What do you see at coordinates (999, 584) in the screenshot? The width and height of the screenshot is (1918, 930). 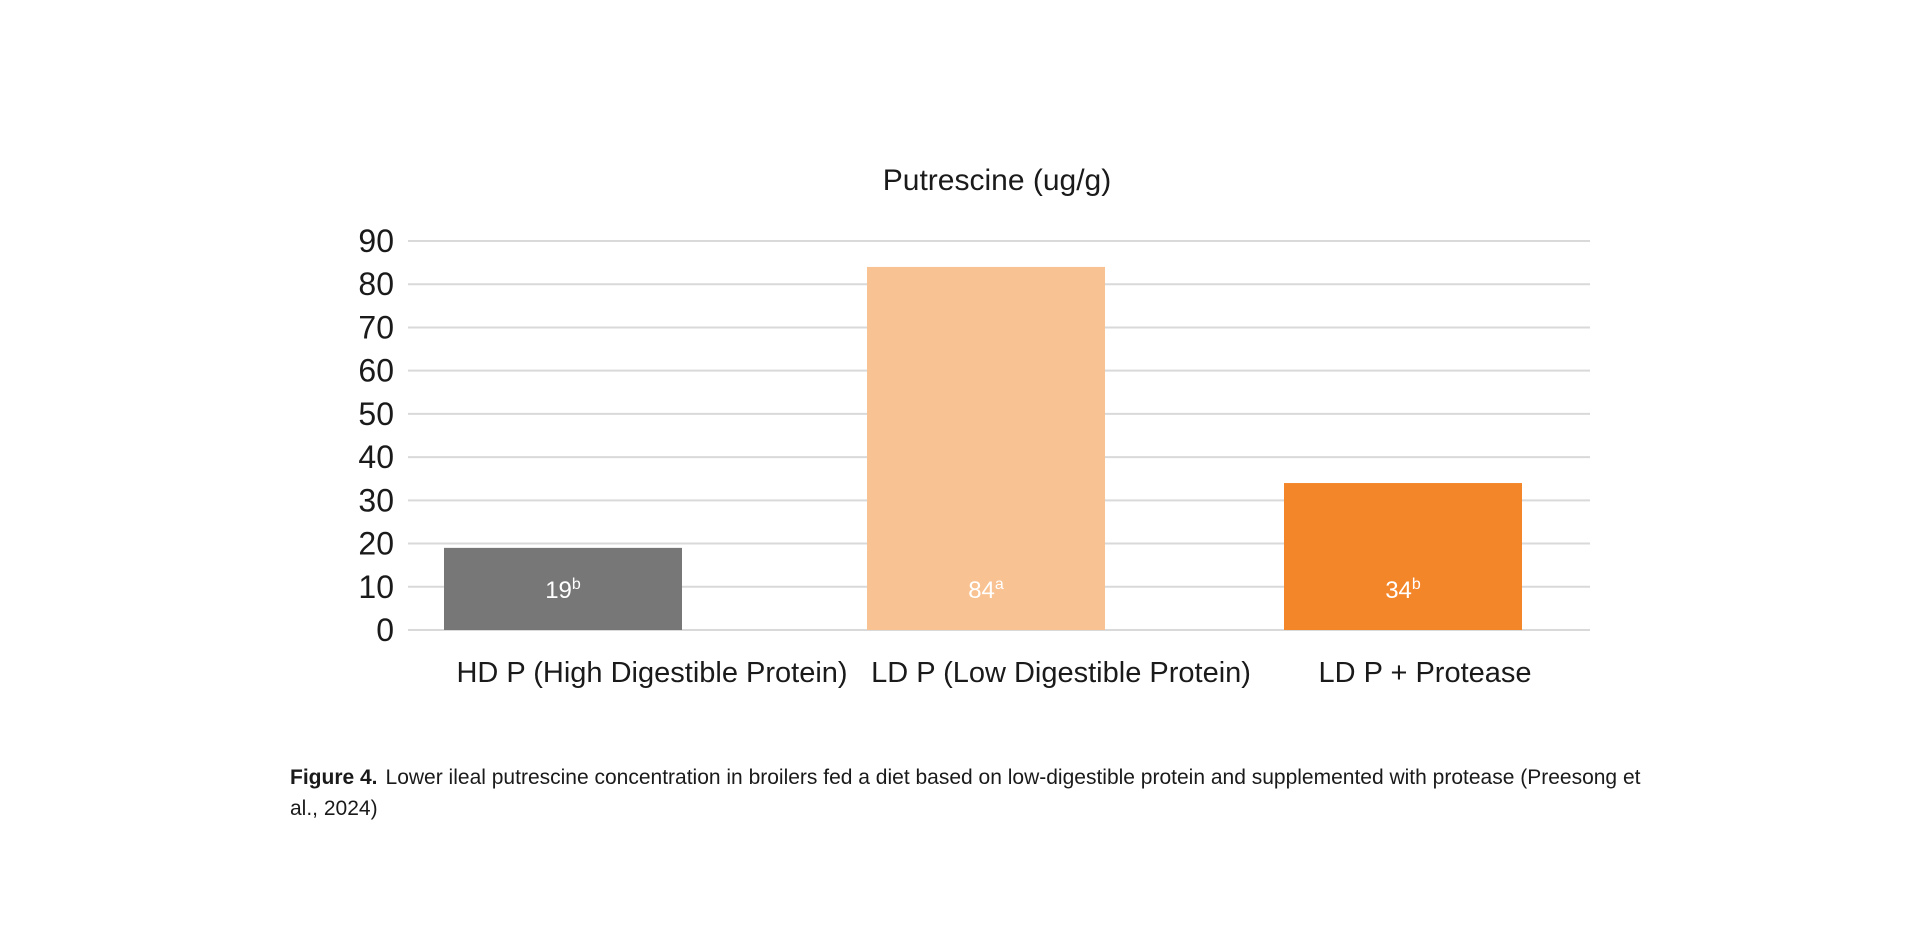 I see `significance-letter: a` at bounding box center [999, 584].